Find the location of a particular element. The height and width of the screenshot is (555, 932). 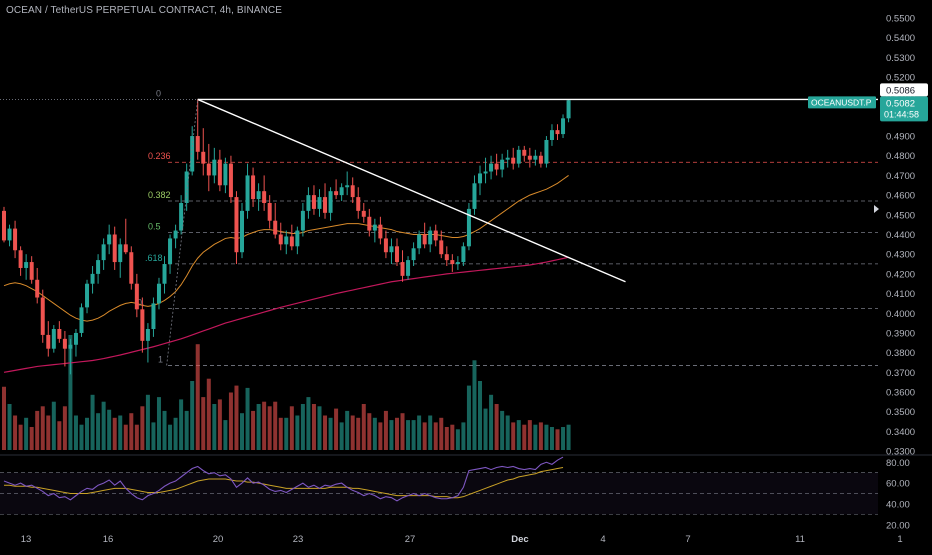

price-tick-label: 0.4100 is located at coordinates (900, 294).